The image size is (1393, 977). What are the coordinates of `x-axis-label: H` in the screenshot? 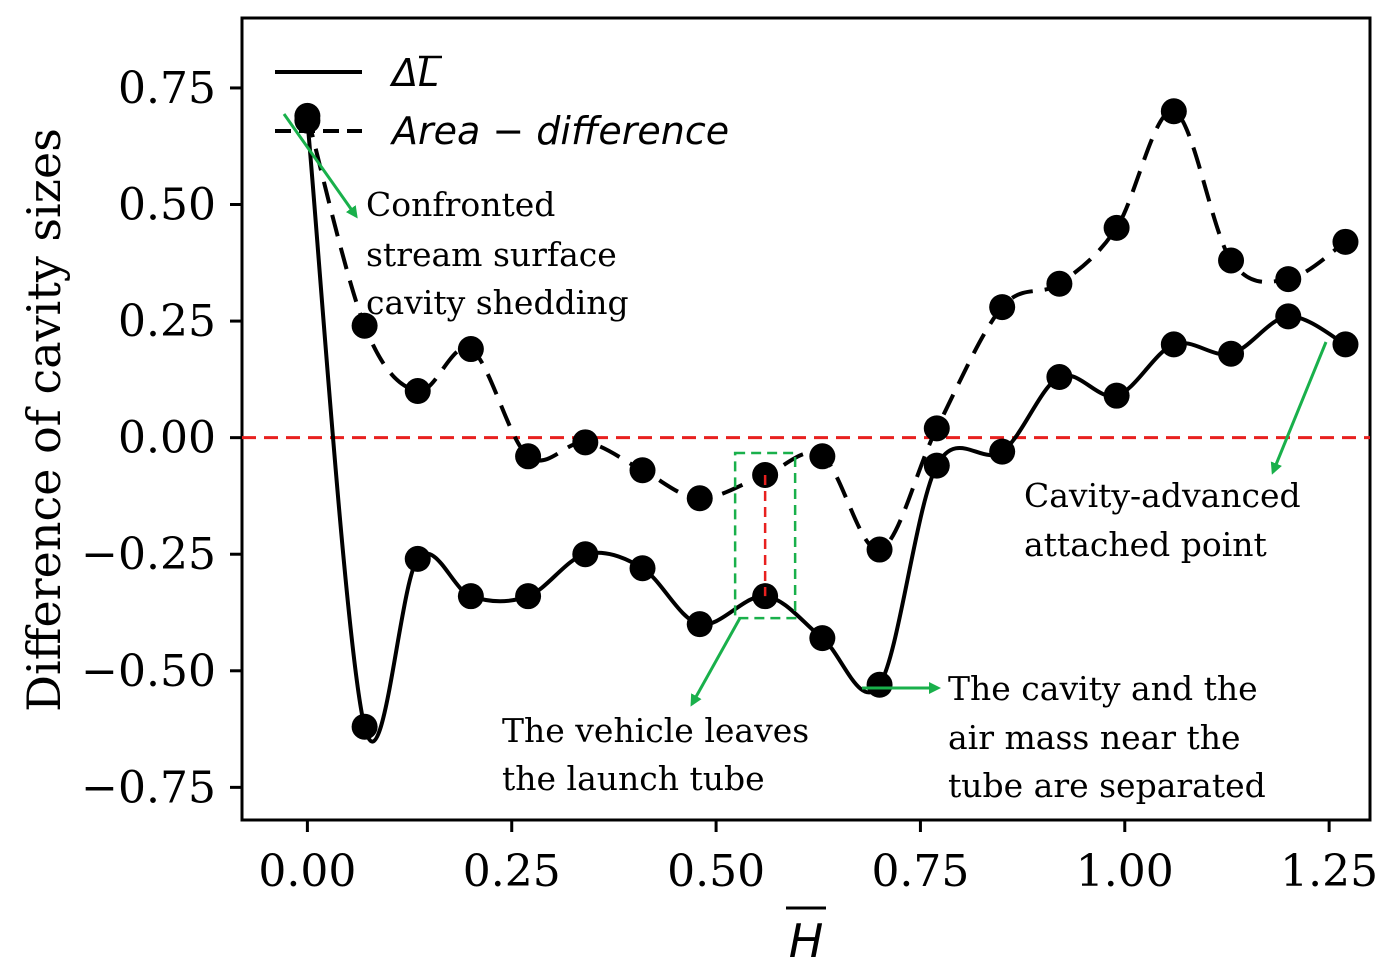 It's located at (806, 941).